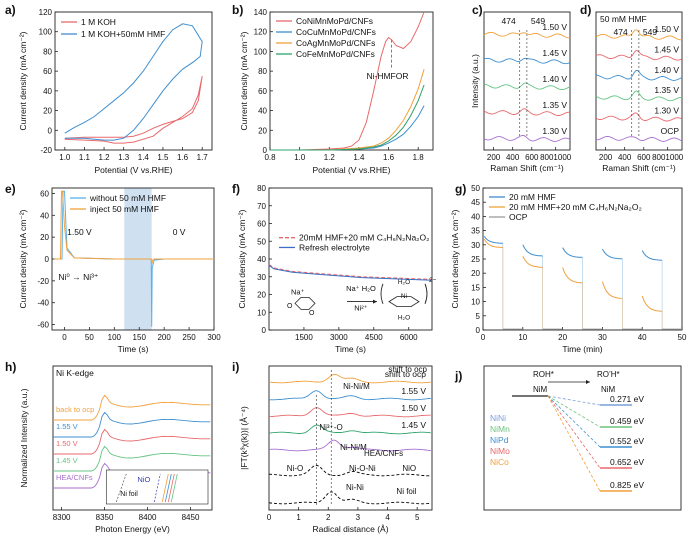 This screenshot has height=541, width=692. What do you see at coordinates (500, 451) in the screenshot?
I see `legend-label-j-3: NiMo` at bounding box center [500, 451].